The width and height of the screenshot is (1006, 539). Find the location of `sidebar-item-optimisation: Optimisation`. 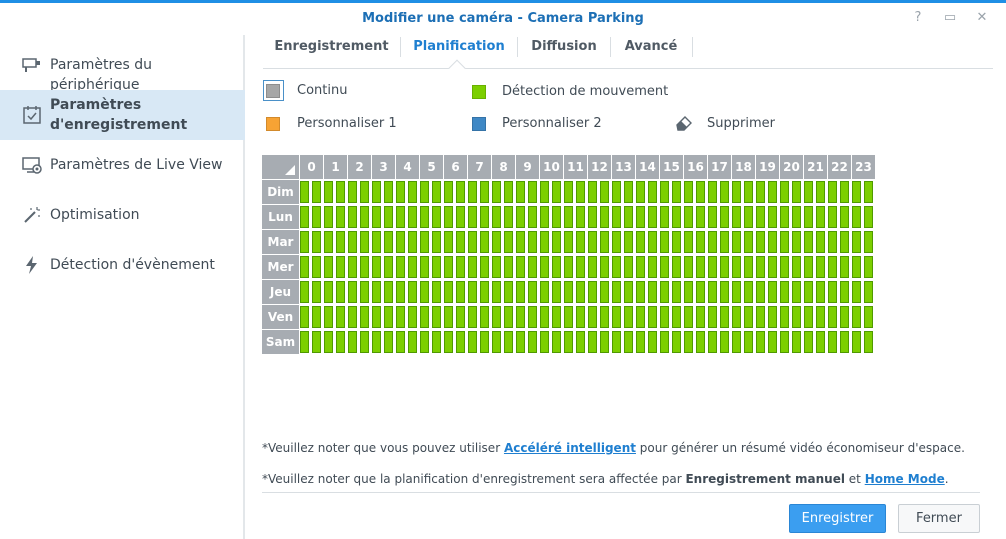

sidebar-item-optimisation: Optimisation is located at coordinates (122, 215).